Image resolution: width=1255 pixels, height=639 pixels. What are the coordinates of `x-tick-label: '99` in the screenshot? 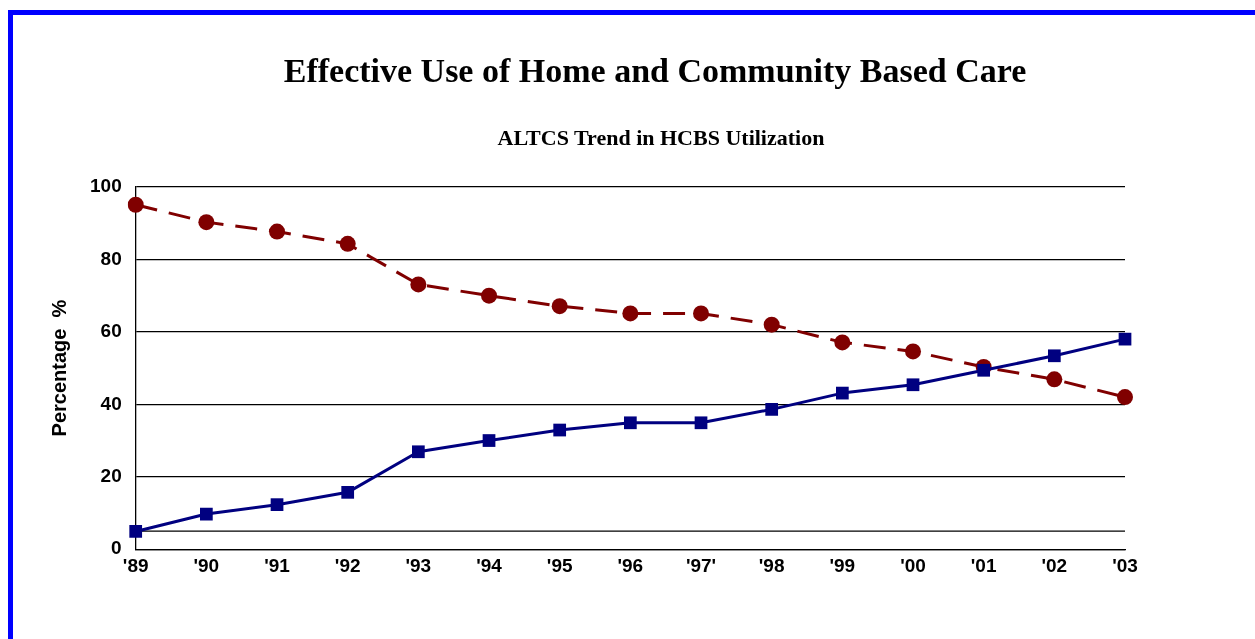 It's located at (842, 565).